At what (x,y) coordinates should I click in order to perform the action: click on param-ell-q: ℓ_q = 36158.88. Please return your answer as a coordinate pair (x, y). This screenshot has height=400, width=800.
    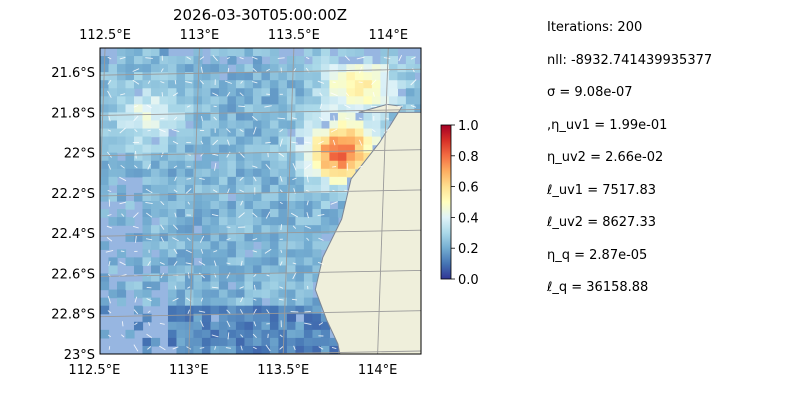
    Looking at the image, I should click on (598, 287).